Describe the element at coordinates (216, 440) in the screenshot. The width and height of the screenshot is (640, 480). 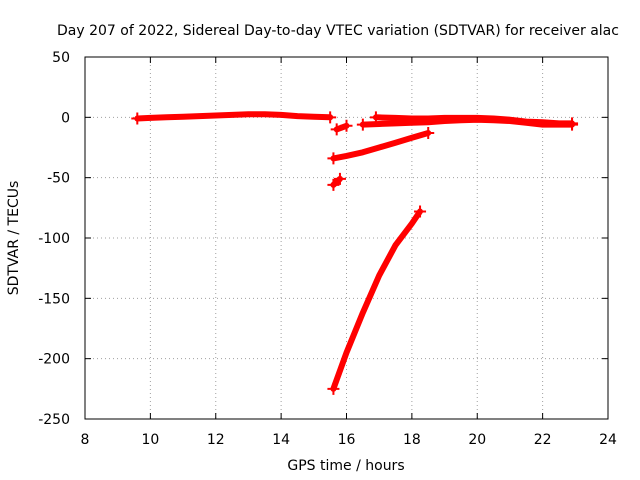
I see `x-tick-label: 12` at that location.